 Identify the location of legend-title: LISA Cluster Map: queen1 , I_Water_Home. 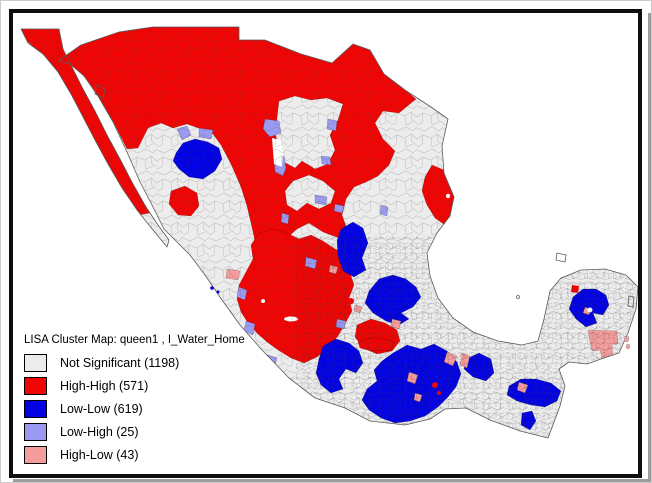
(134, 340).